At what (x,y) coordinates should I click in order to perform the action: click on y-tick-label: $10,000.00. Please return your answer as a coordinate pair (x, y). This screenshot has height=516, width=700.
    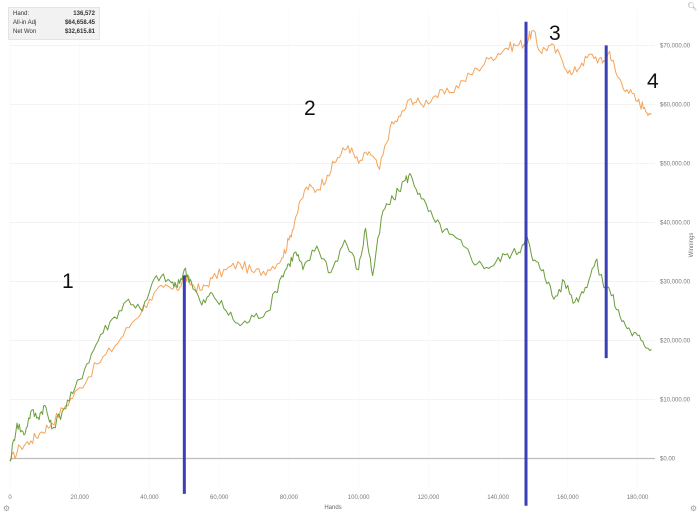
    Looking at the image, I should click on (675, 400).